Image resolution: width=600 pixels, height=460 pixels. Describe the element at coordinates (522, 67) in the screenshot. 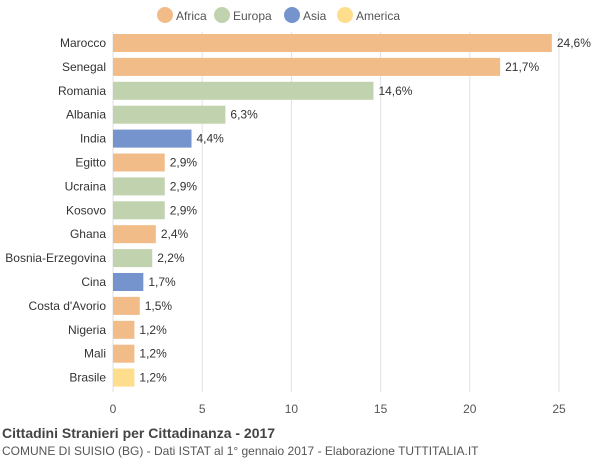

I see `value-label: 21,7%` at that location.